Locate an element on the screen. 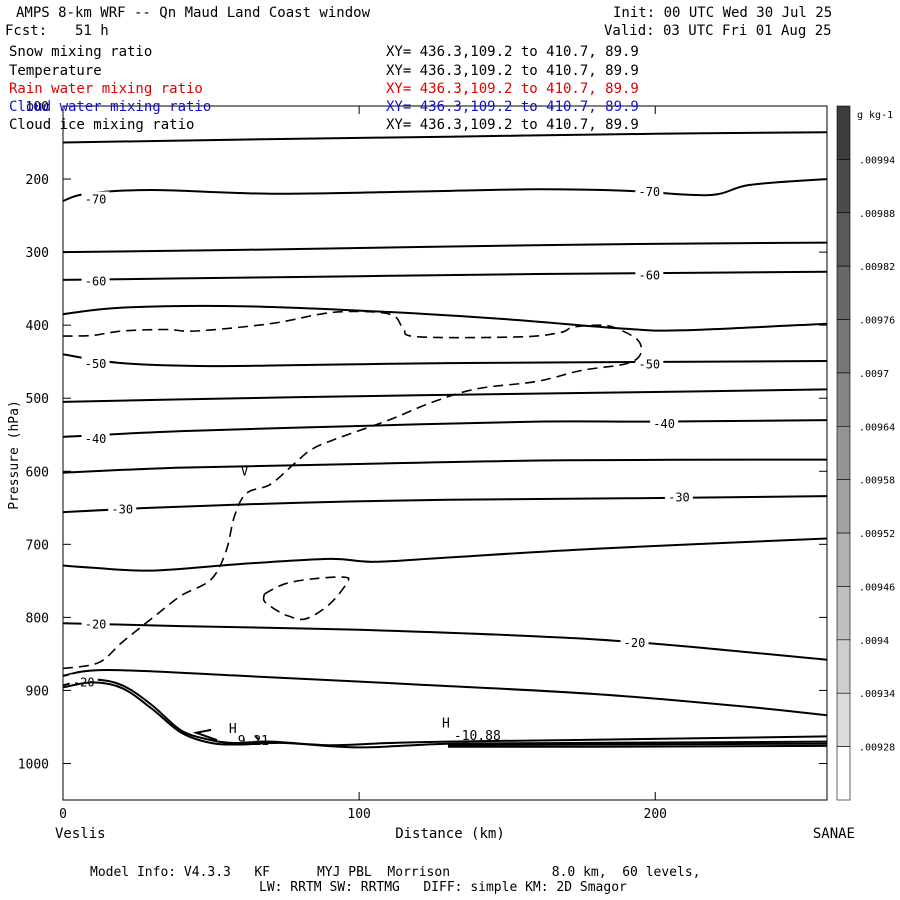 This screenshot has height=900, width=900. field-name: Cloud water mixing ratio is located at coordinates (110, 107).